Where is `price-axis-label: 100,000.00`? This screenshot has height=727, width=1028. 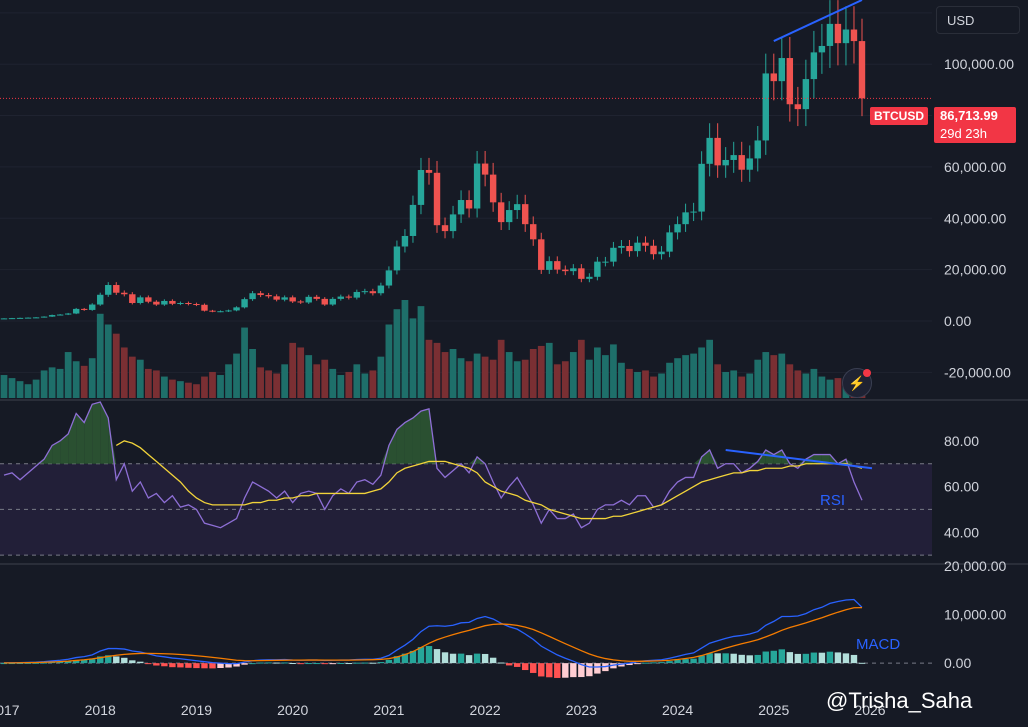 price-axis-label: 100,000.00 is located at coordinates (979, 64).